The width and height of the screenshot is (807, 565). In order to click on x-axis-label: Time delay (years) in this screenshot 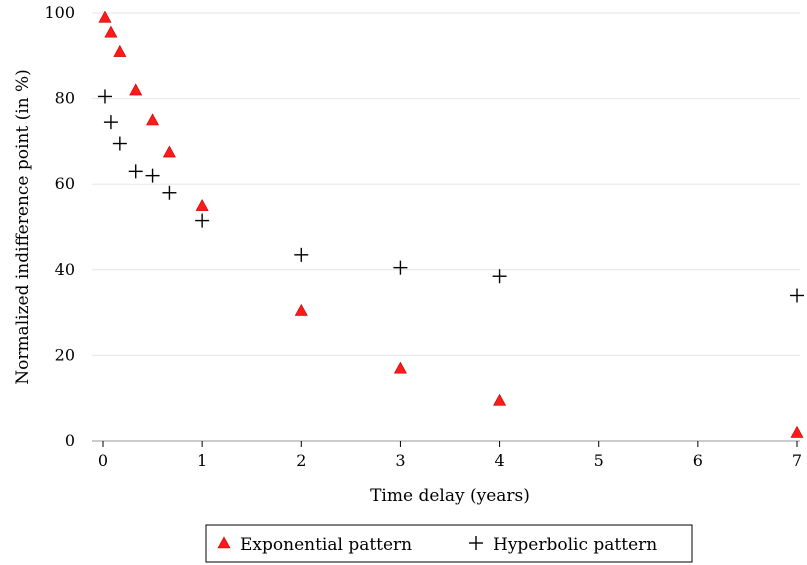, I will do `click(450, 496)`.